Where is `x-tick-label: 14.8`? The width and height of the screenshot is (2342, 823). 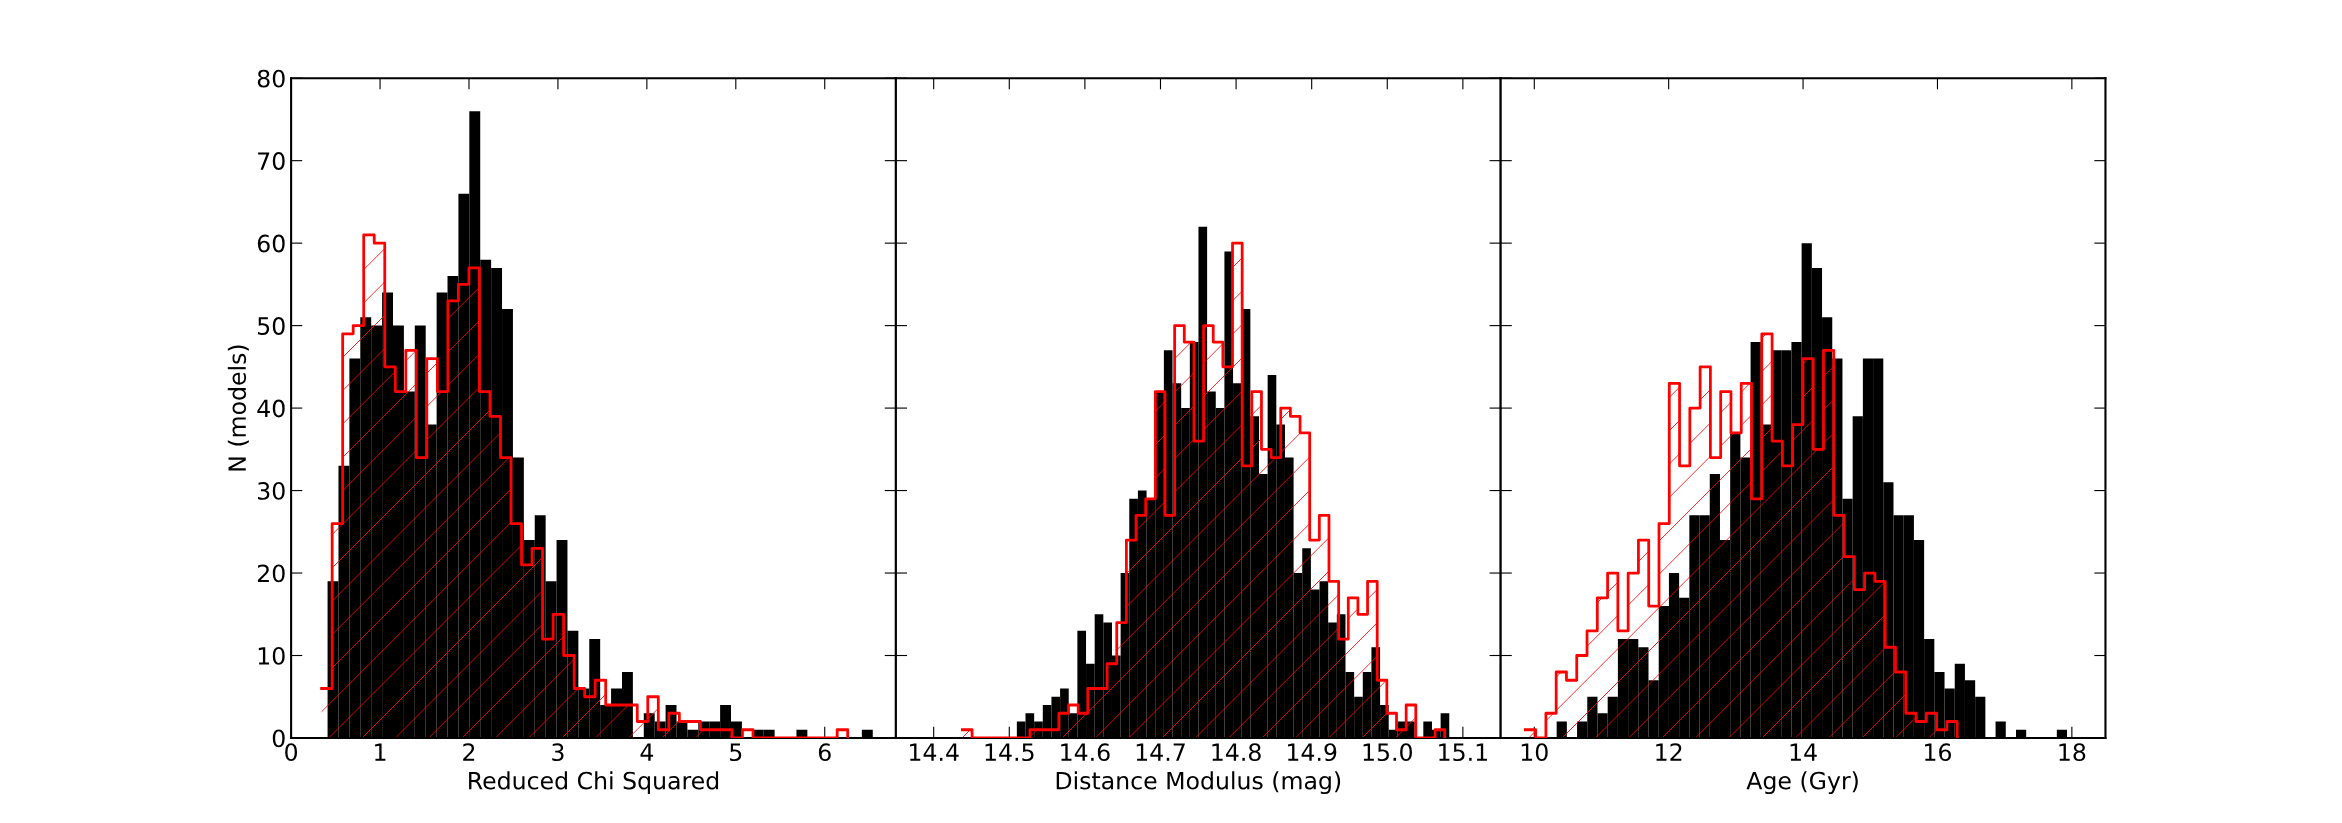 x-tick-label: 14.8 is located at coordinates (1236, 752).